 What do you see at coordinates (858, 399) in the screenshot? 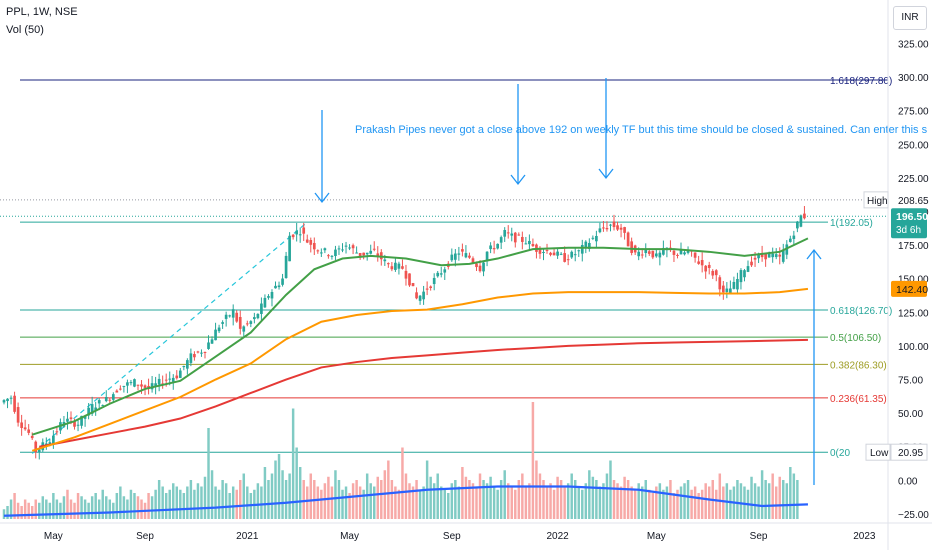
I see `fib-label-0.236: 0.236(61.35)` at bounding box center [858, 399].